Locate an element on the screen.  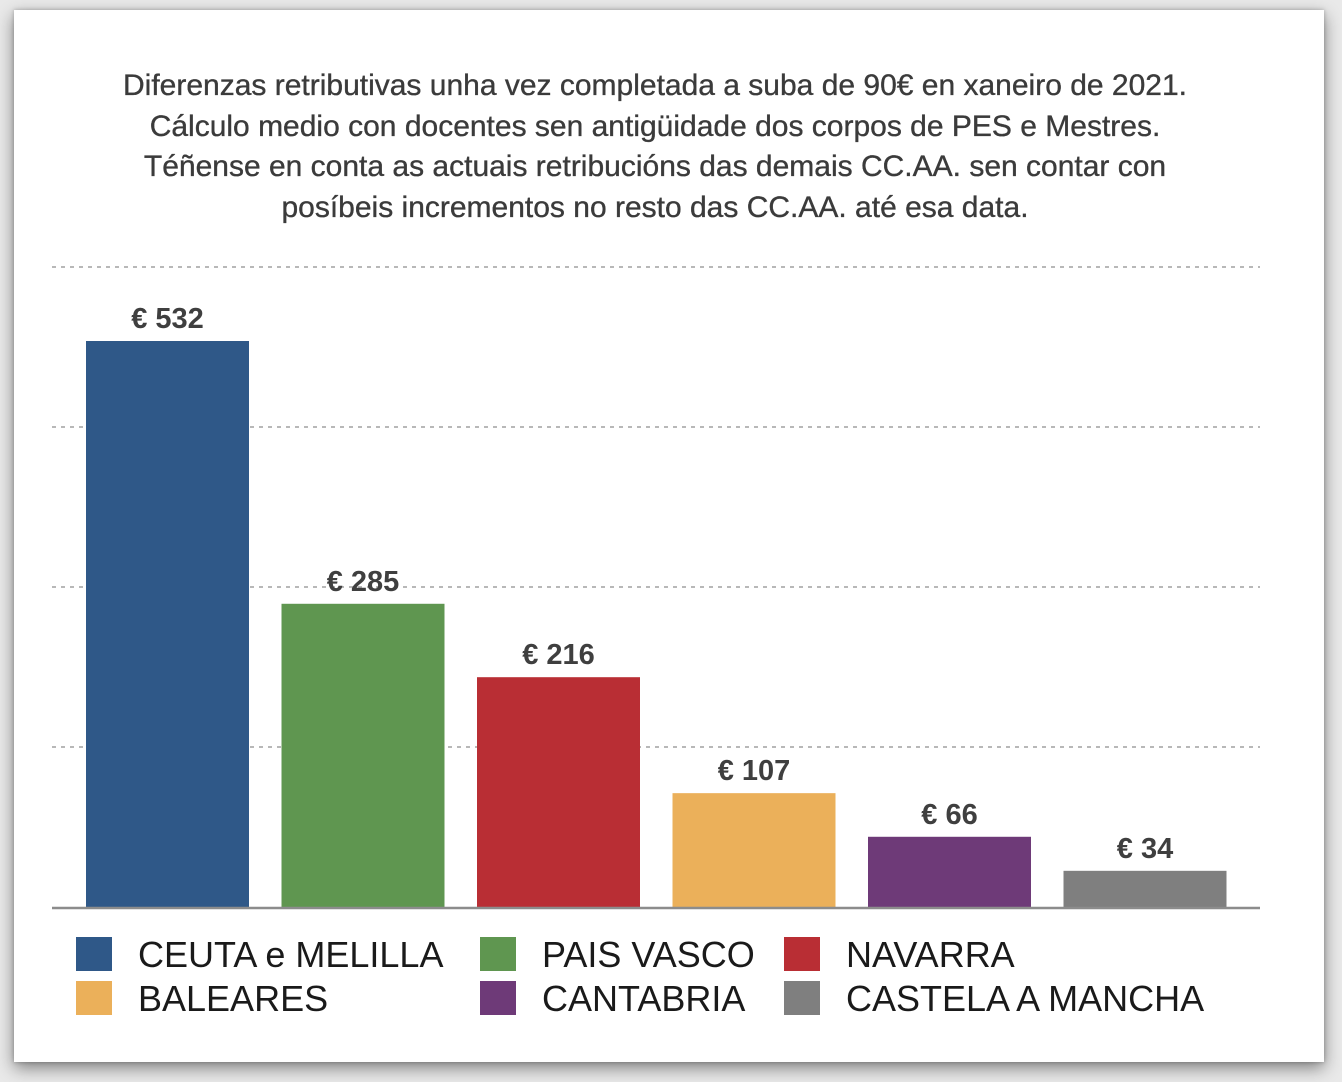
legend-label: NAVARRA is located at coordinates (930, 954).